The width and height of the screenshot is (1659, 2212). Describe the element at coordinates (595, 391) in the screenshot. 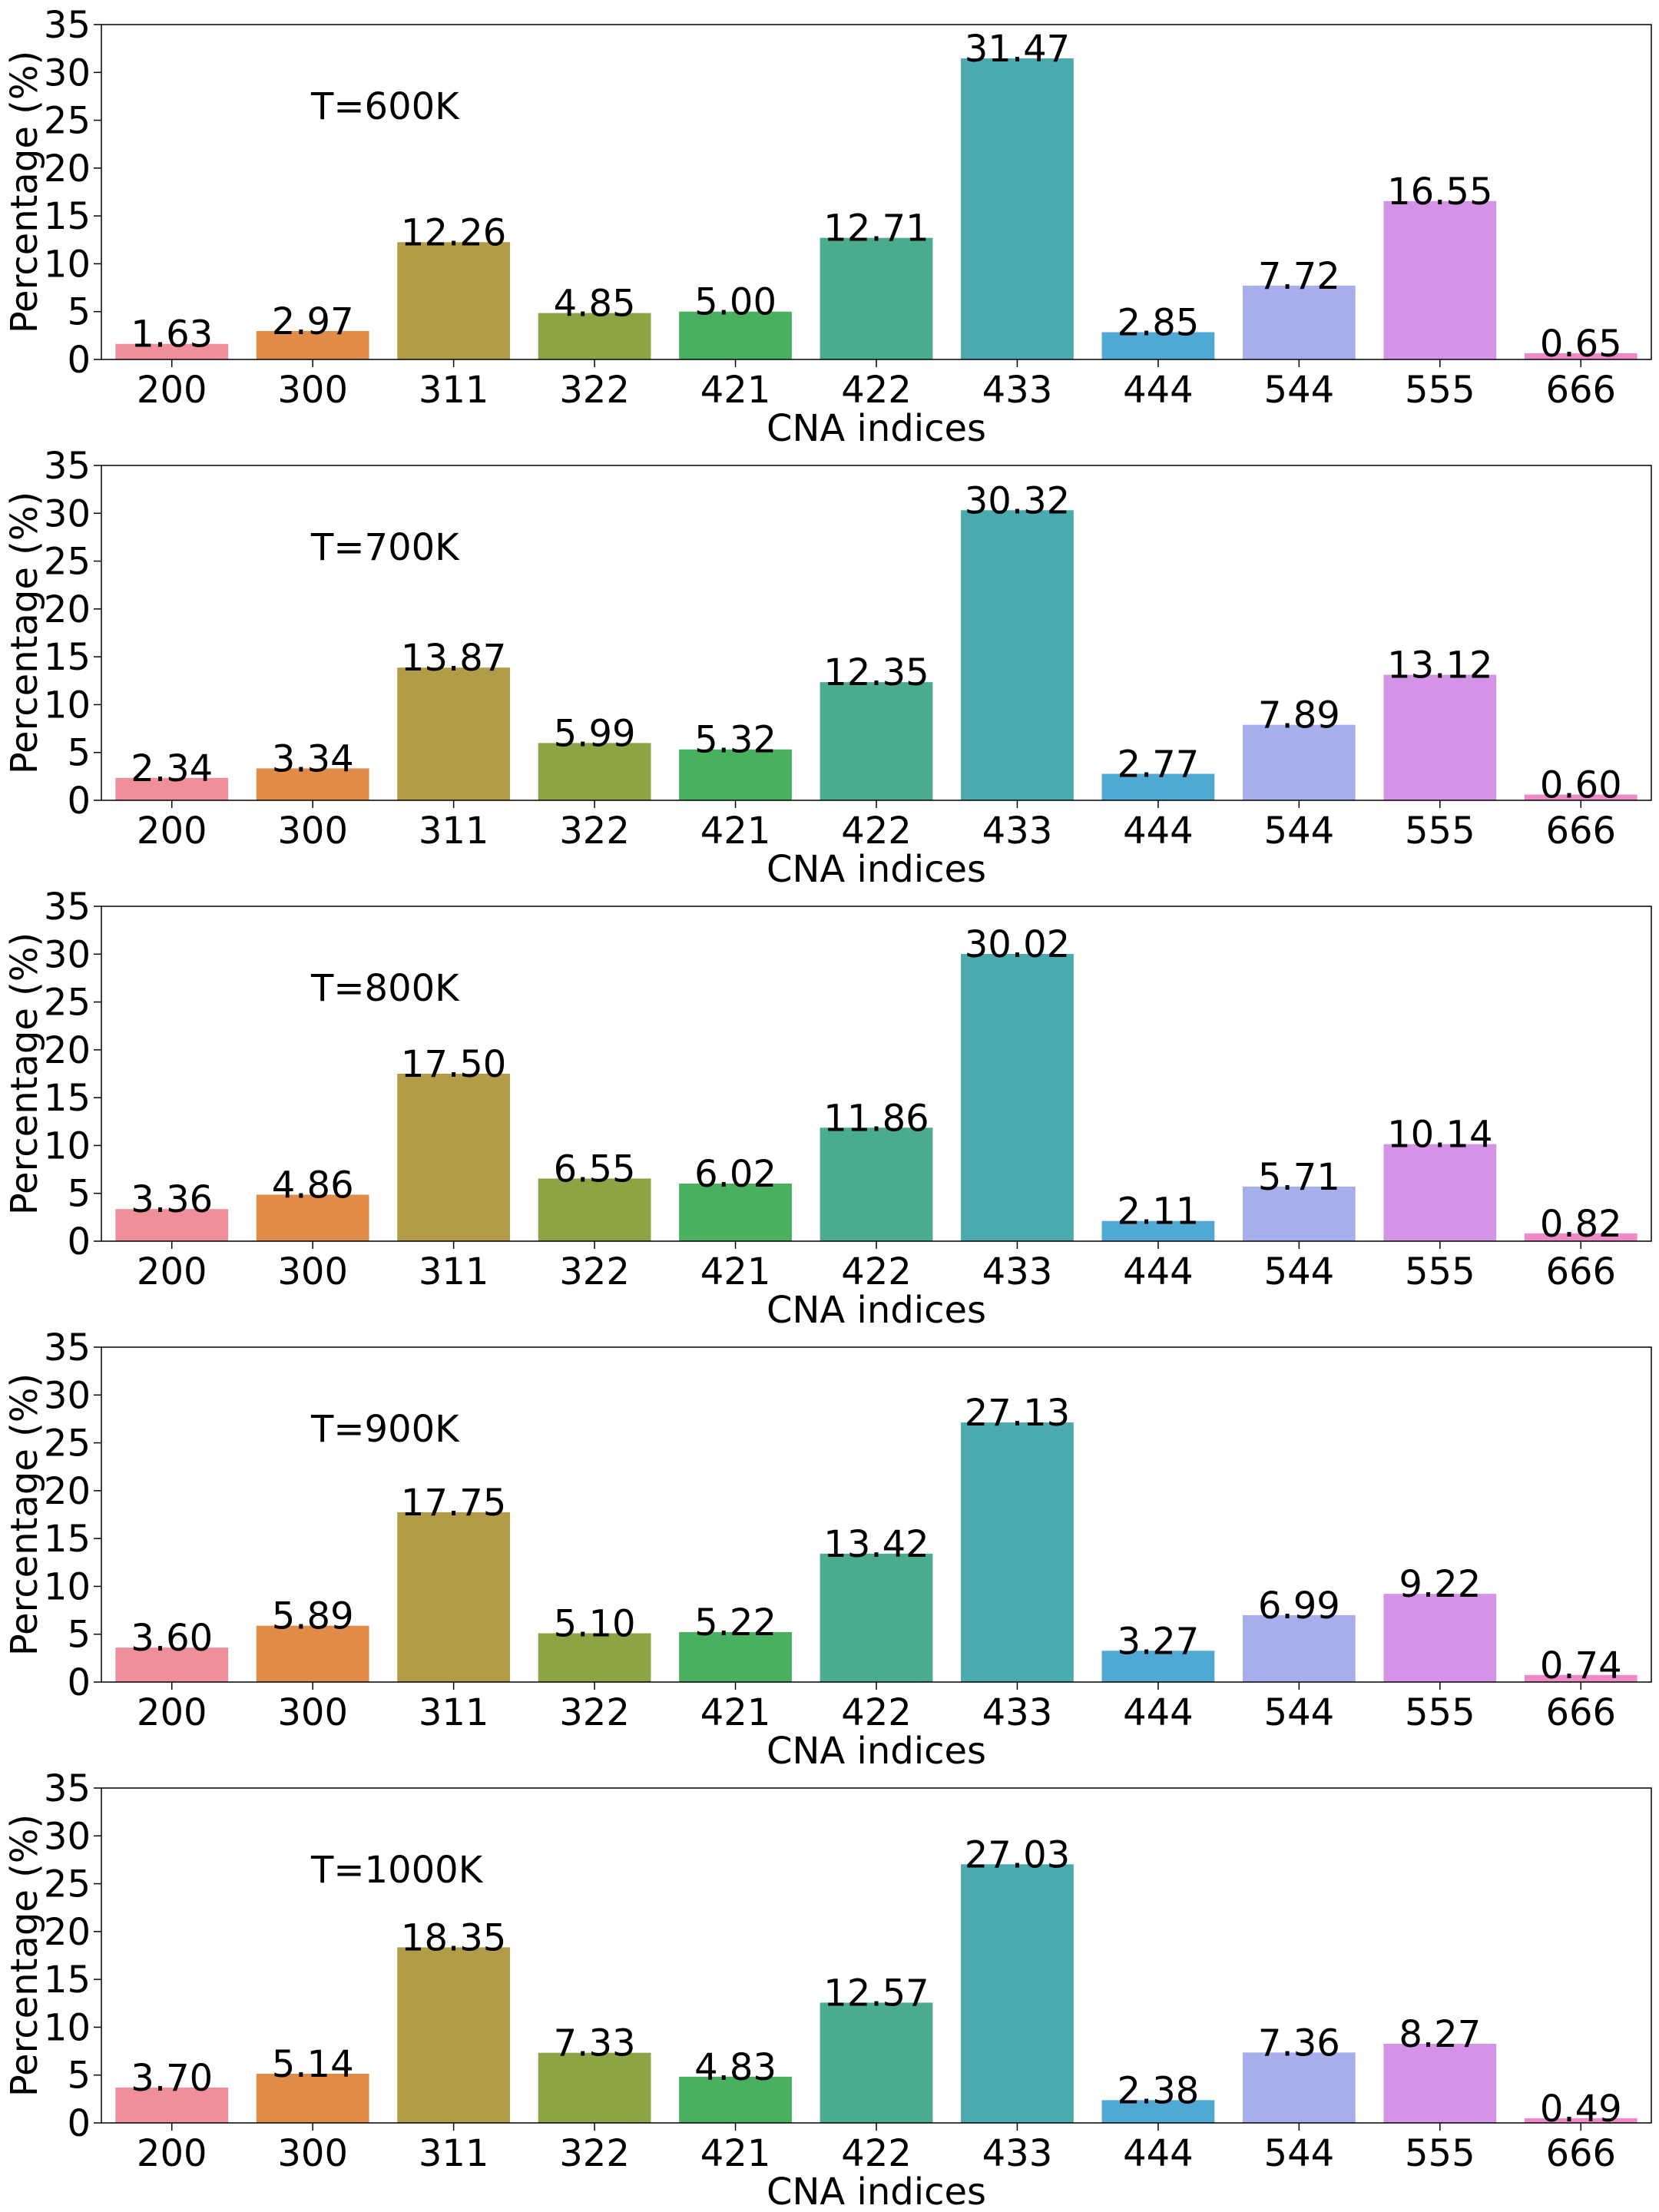

I see `x-tick-label: 322` at that location.